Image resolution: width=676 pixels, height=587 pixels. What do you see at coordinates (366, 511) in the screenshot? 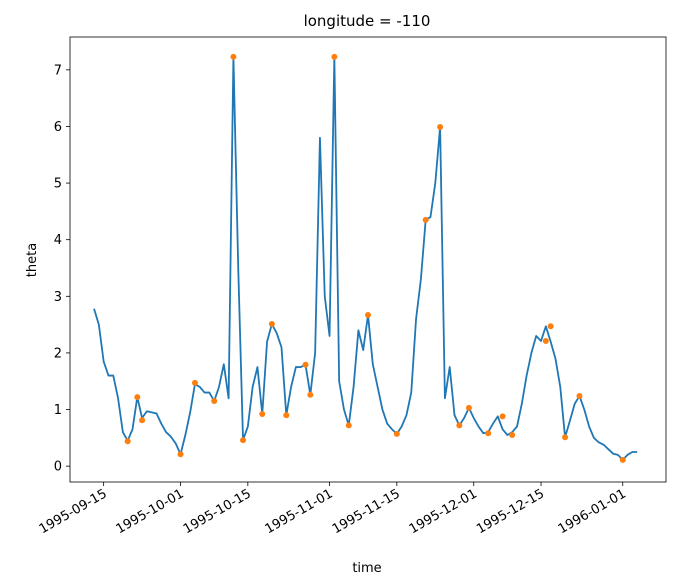
I see `x-tick-label: 1995-11-15` at bounding box center [366, 511].